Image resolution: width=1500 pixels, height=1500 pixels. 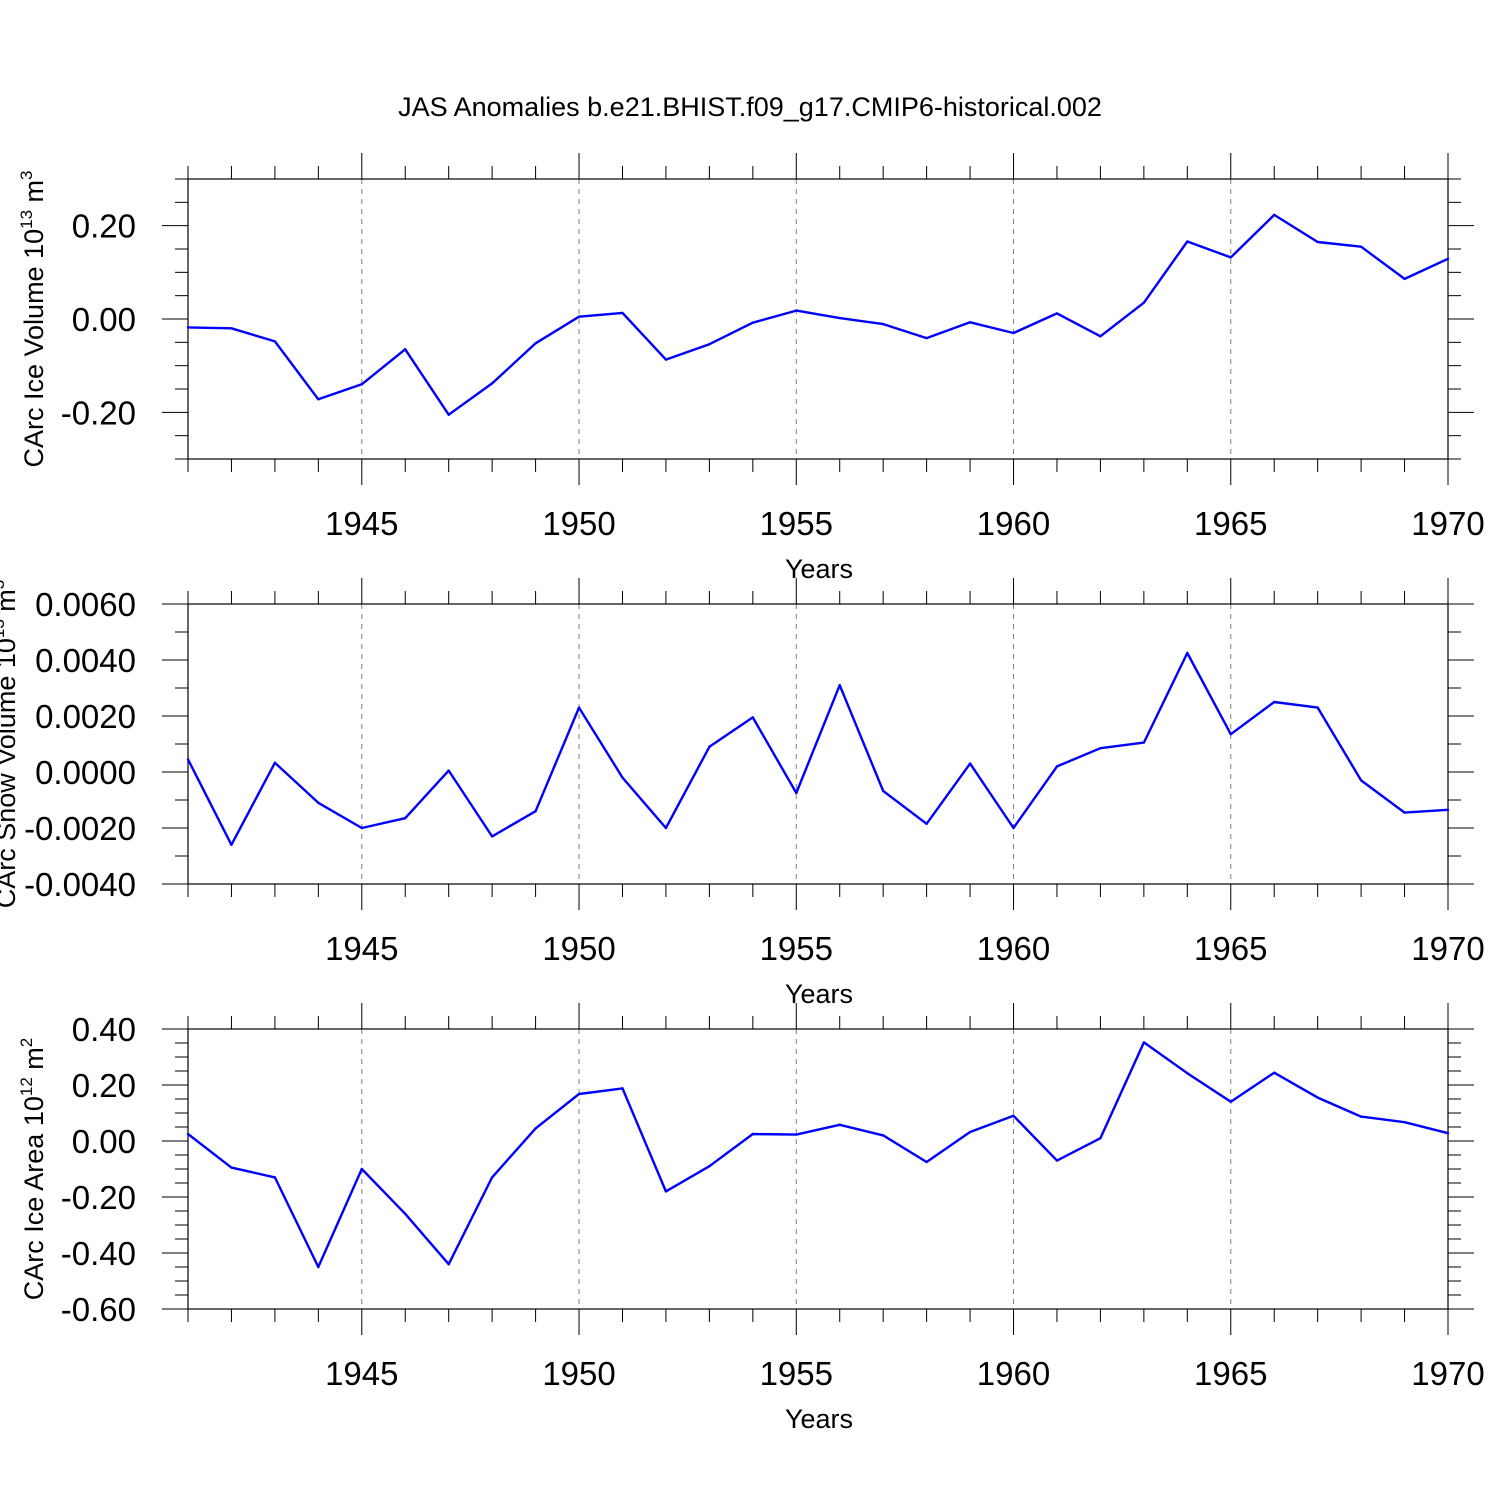 I want to click on x-tick-label: 1955, so click(x=796, y=523).